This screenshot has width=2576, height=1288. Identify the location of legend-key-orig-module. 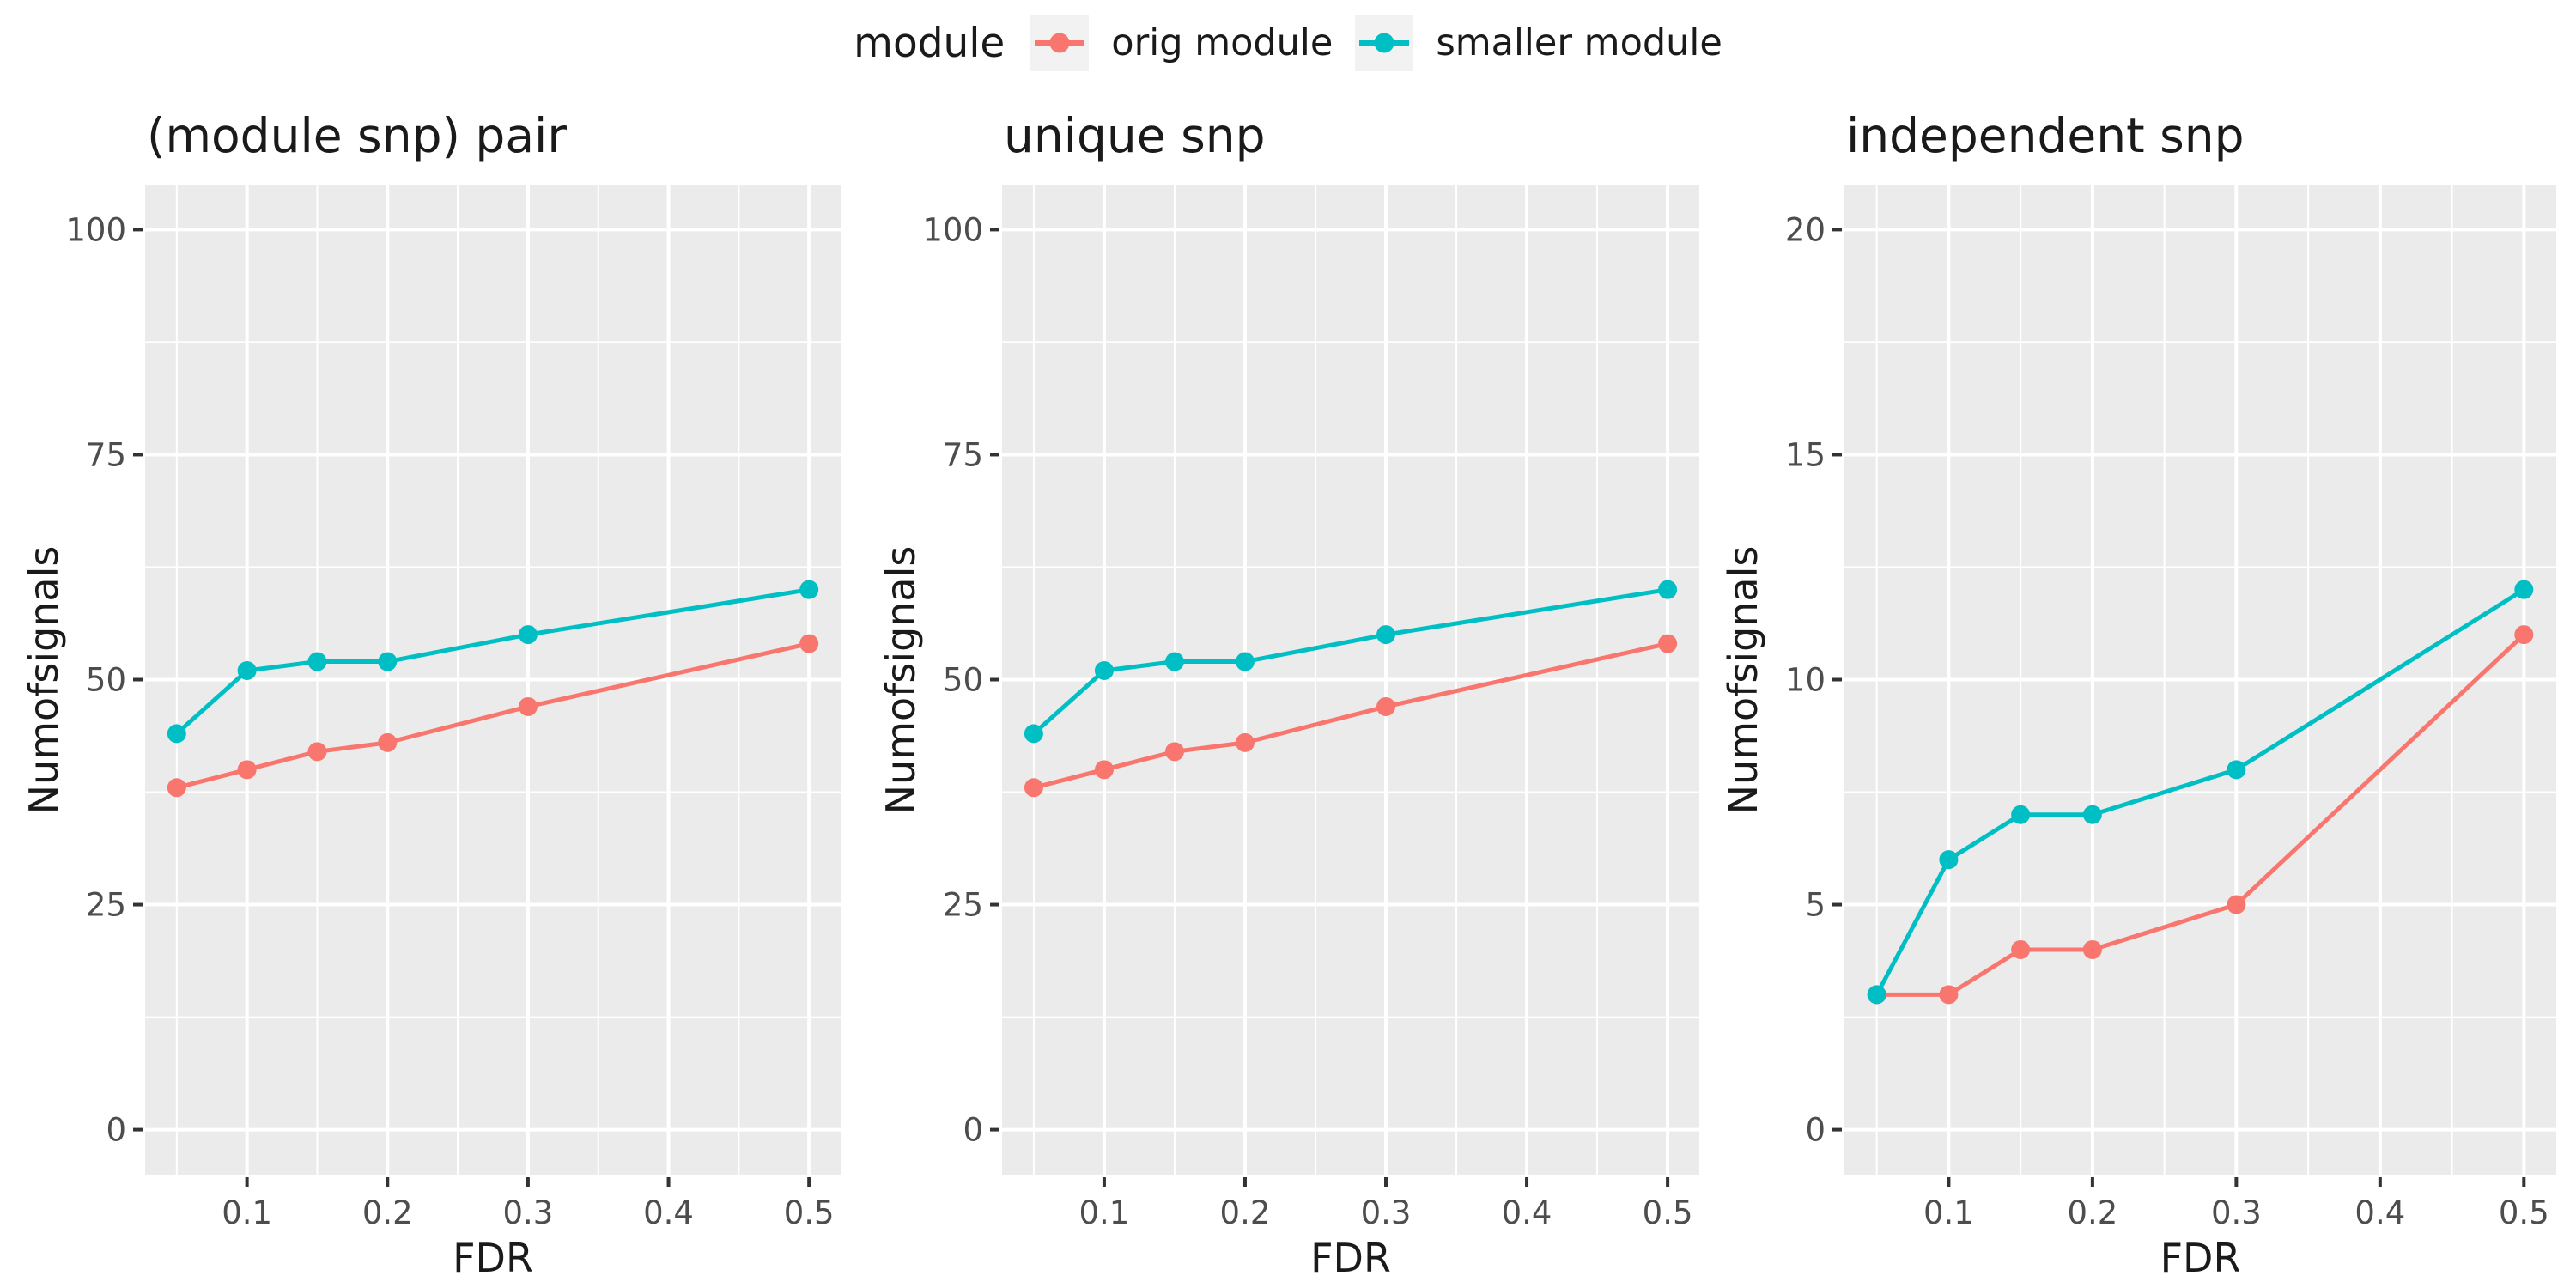
(1060, 43).